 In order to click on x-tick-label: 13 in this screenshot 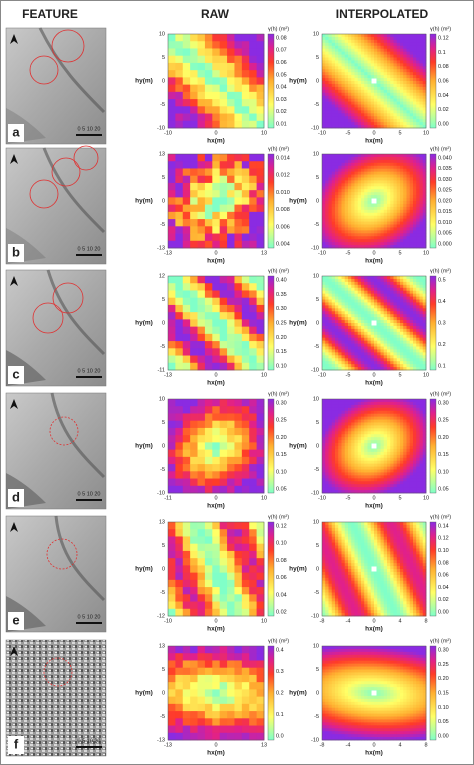, I will do `click(264, 253)`.